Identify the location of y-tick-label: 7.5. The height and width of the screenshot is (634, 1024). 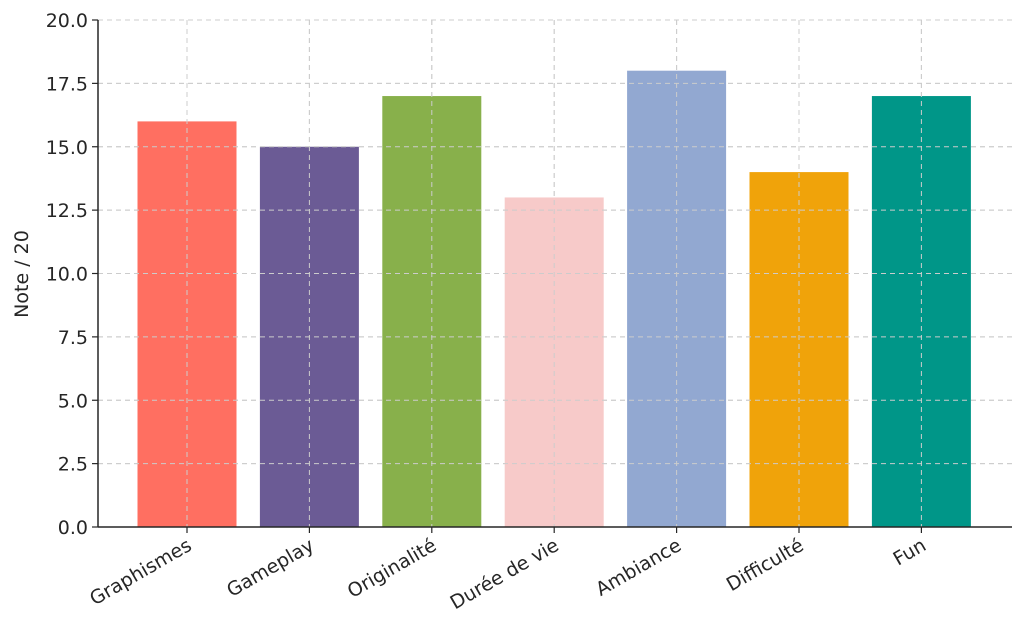
(73, 338).